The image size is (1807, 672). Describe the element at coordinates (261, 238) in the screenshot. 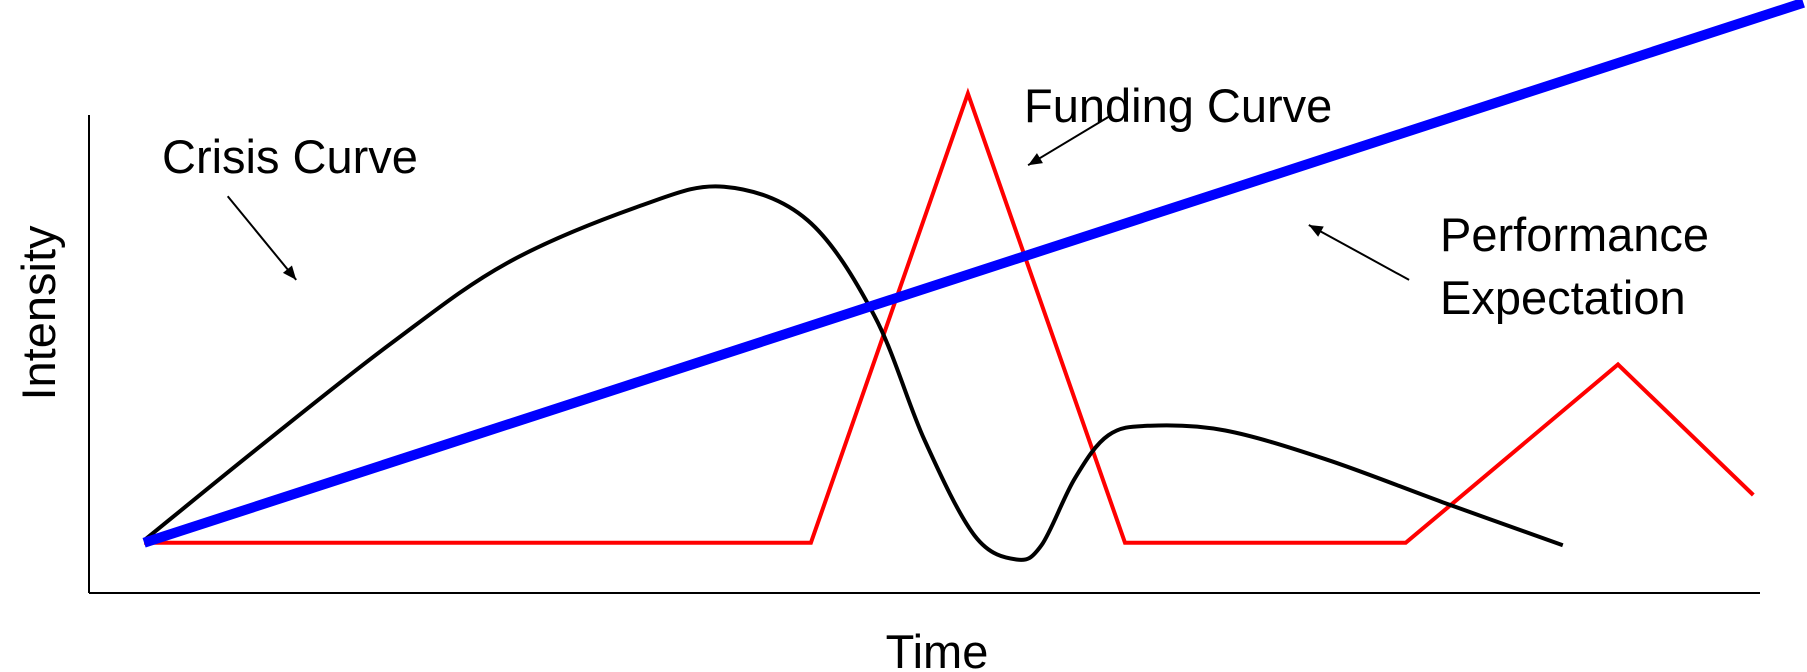

I see `annotation-crisis-arrow` at that location.